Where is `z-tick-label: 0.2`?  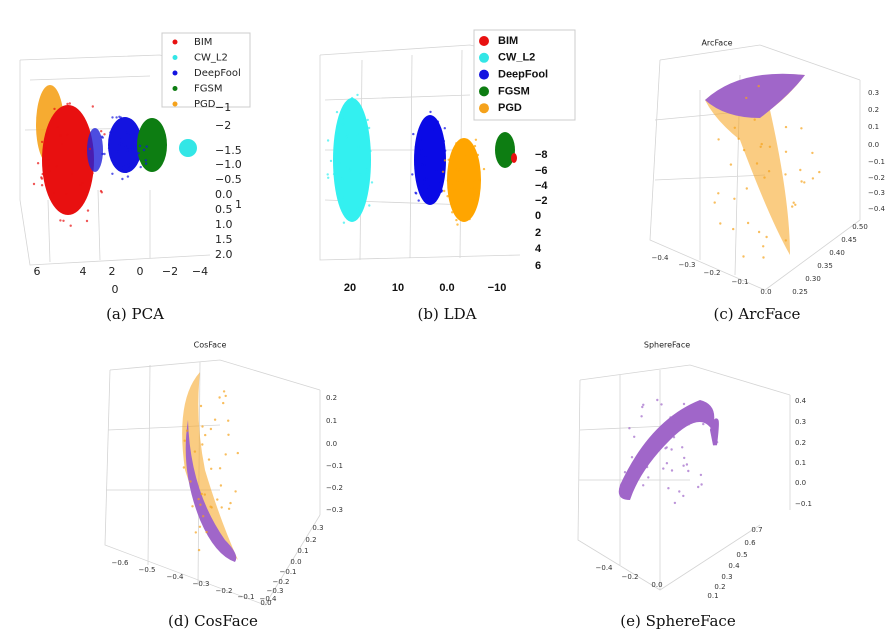 z-tick-label: 0.2 is located at coordinates (800, 443).